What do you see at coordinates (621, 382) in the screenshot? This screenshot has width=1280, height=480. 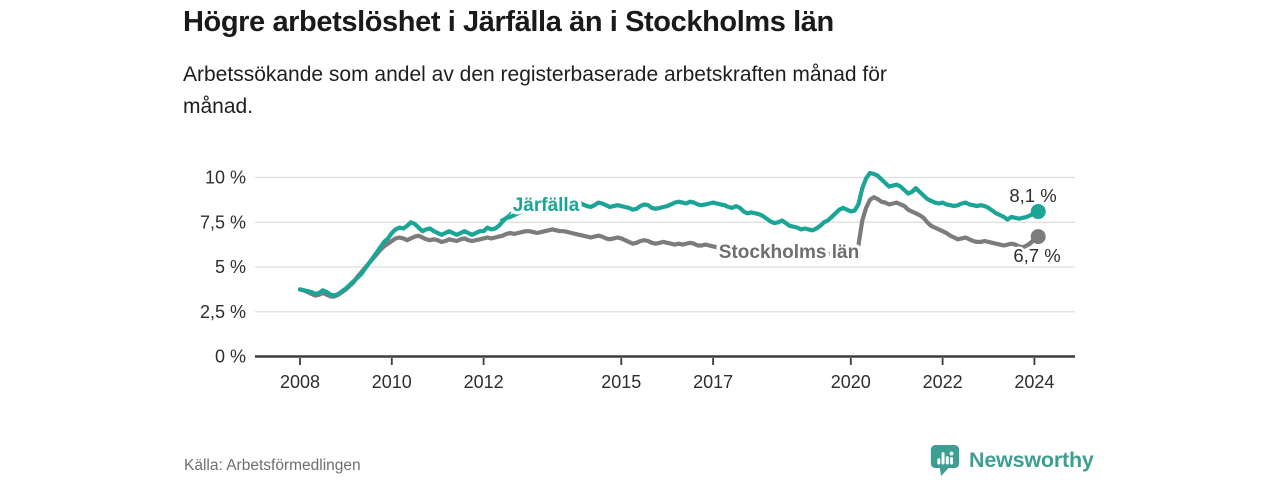 I see `x-tick-label: 2015` at bounding box center [621, 382].